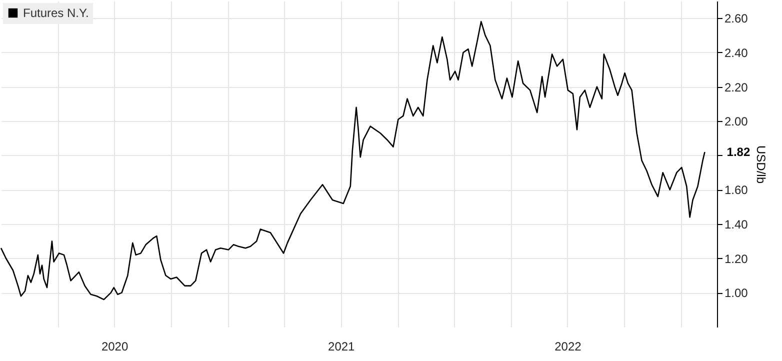  I want to click on y-tick-label: 2.00, so click(736, 121).